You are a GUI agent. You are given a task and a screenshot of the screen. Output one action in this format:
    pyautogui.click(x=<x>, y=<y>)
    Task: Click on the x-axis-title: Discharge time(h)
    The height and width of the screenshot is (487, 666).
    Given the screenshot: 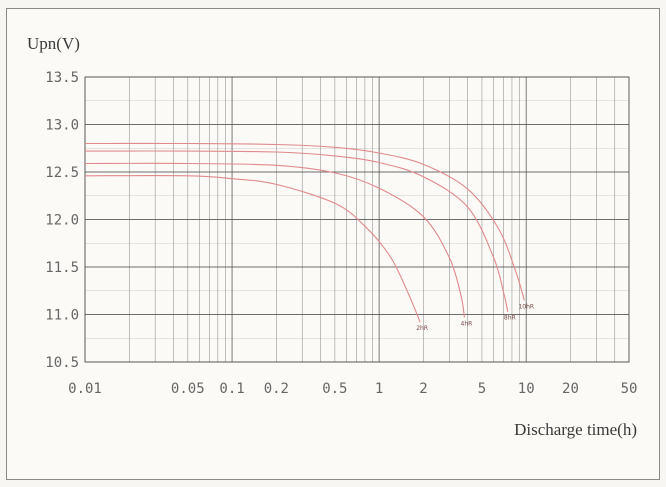 What is the action you would take?
    pyautogui.click(x=575, y=429)
    